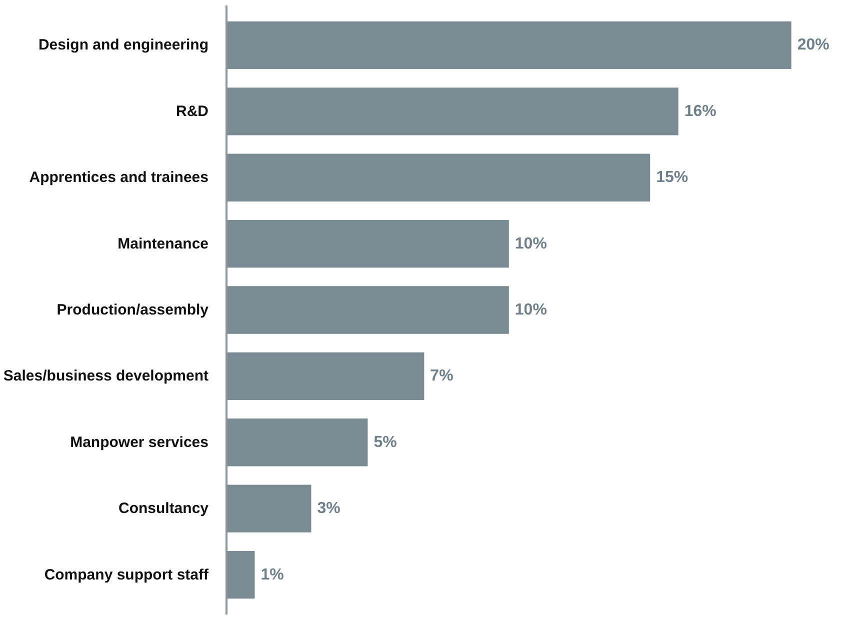  Describe the element at coordinates (700, 111) in the screenshot. I see `data-label: 16%` at that location.